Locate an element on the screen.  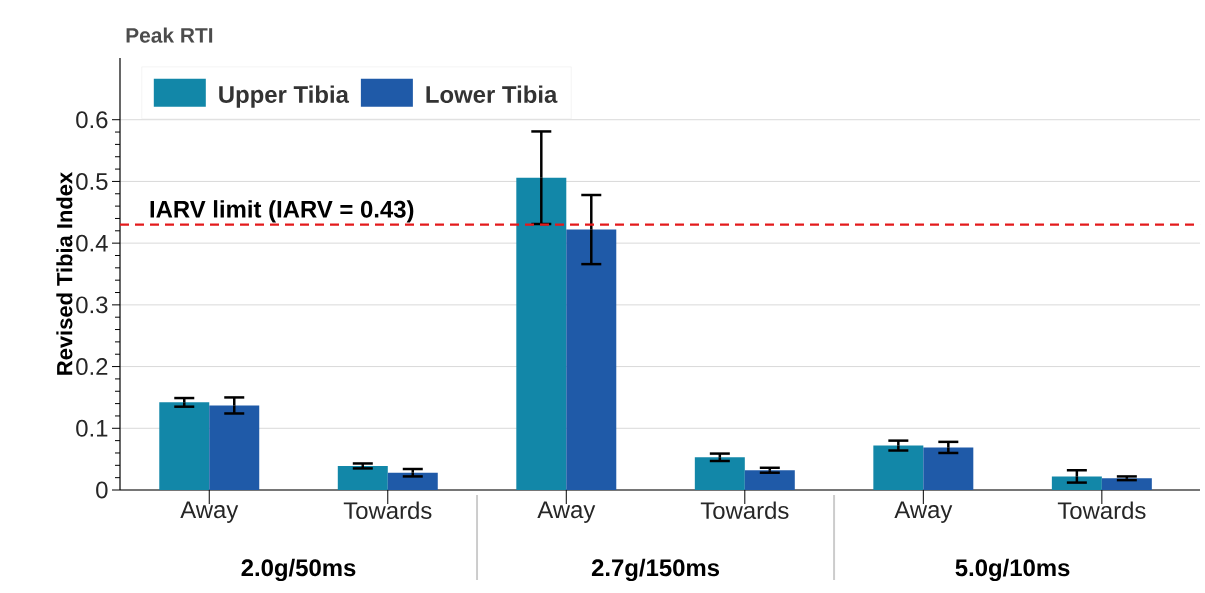
y-tick-label: 0.2 is located at coordinates (92, 367).